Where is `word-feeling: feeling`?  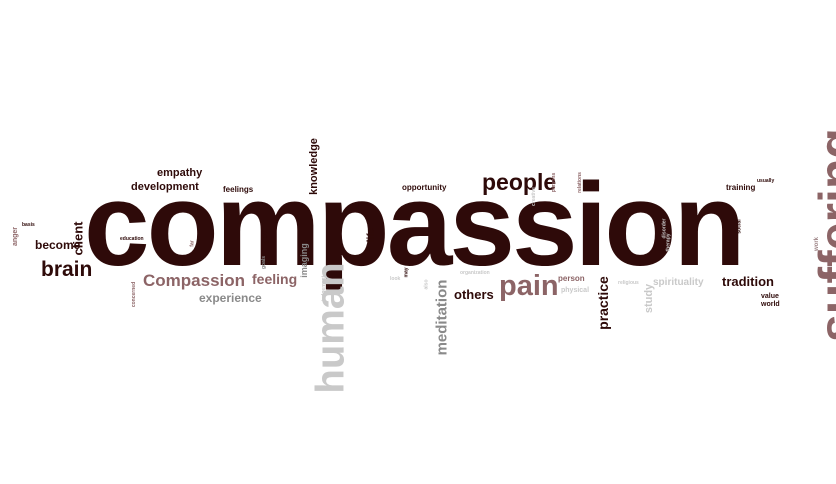
word-feeling: feeling is located at coordinates (275, 279).